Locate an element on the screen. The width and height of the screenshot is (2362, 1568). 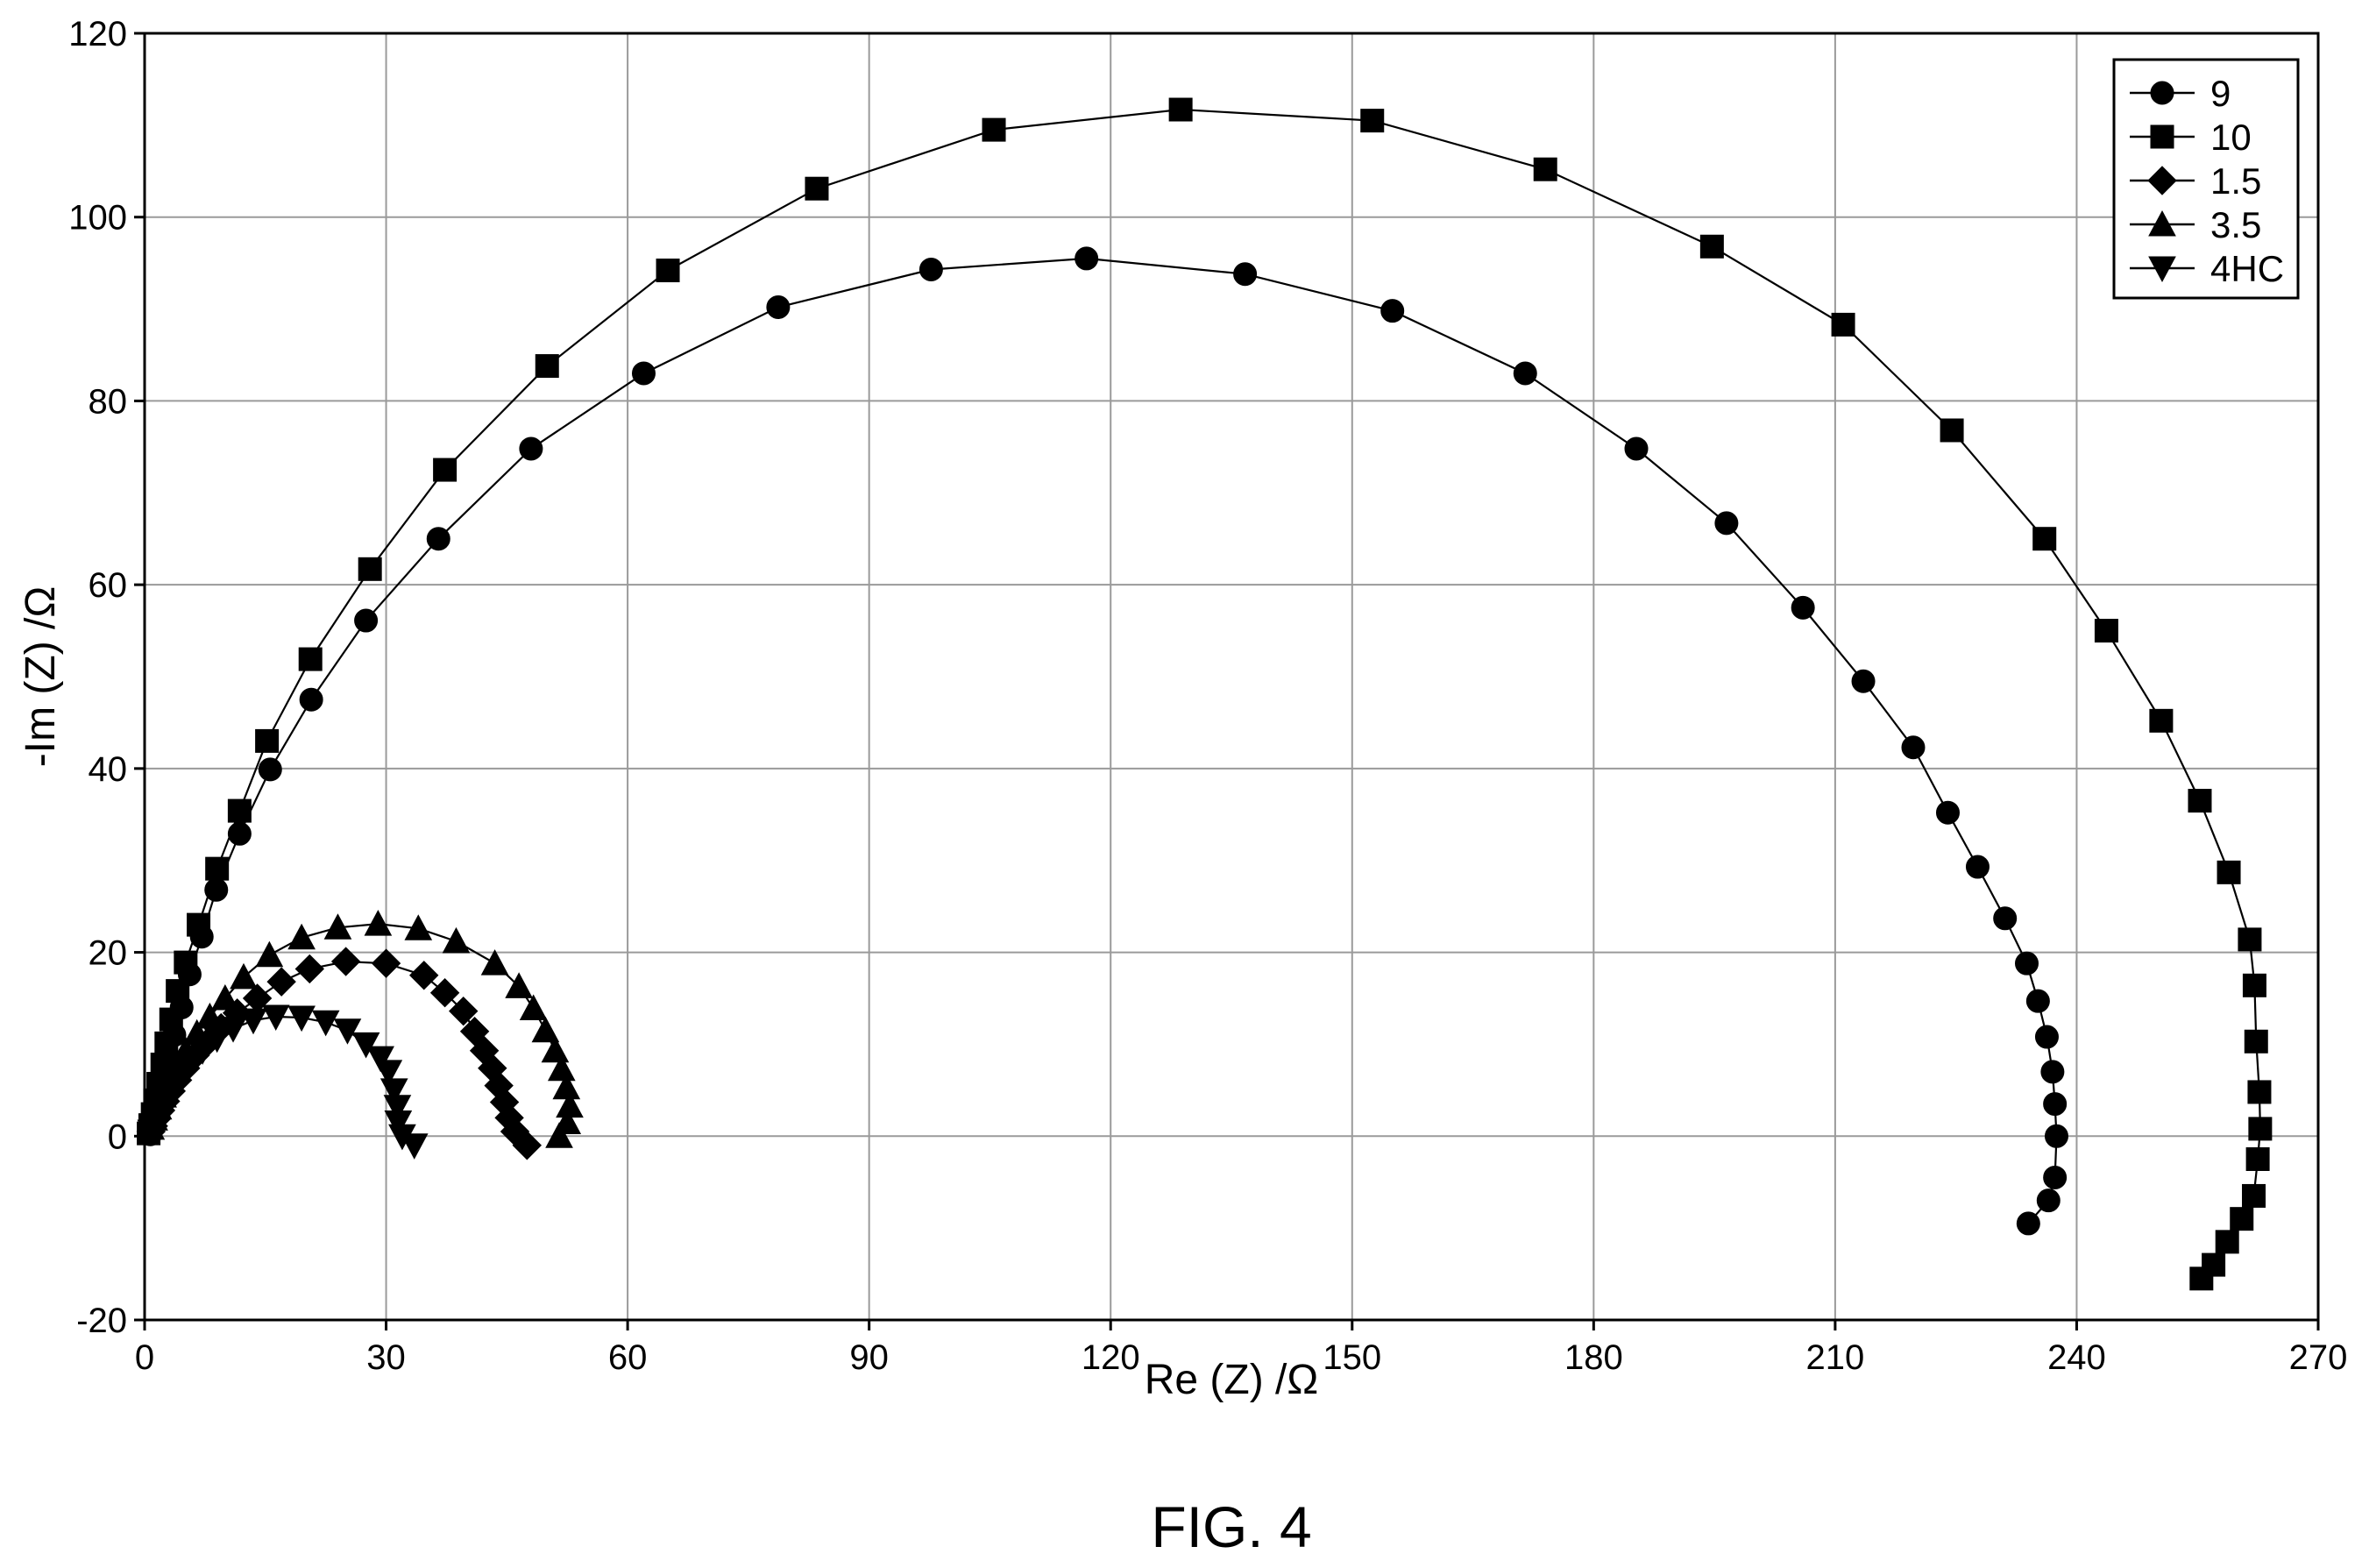
x-tick-label: 180 is located at coordinates (1593, 1357).